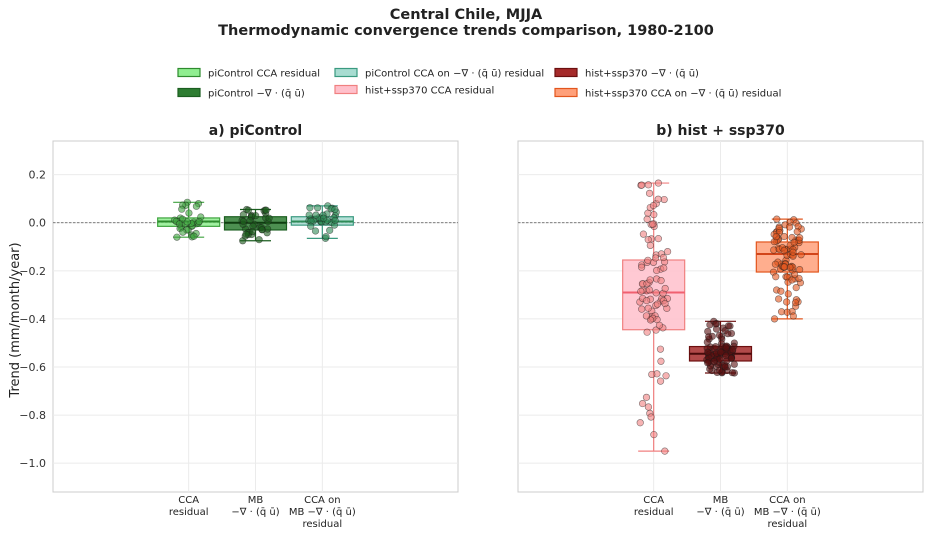 The image size is (932, 539). Describe the element at coordinates (256, 94) in the screenshot. I see `legend-label-1: piControl −∇ · (q̄ ū)` at that location.